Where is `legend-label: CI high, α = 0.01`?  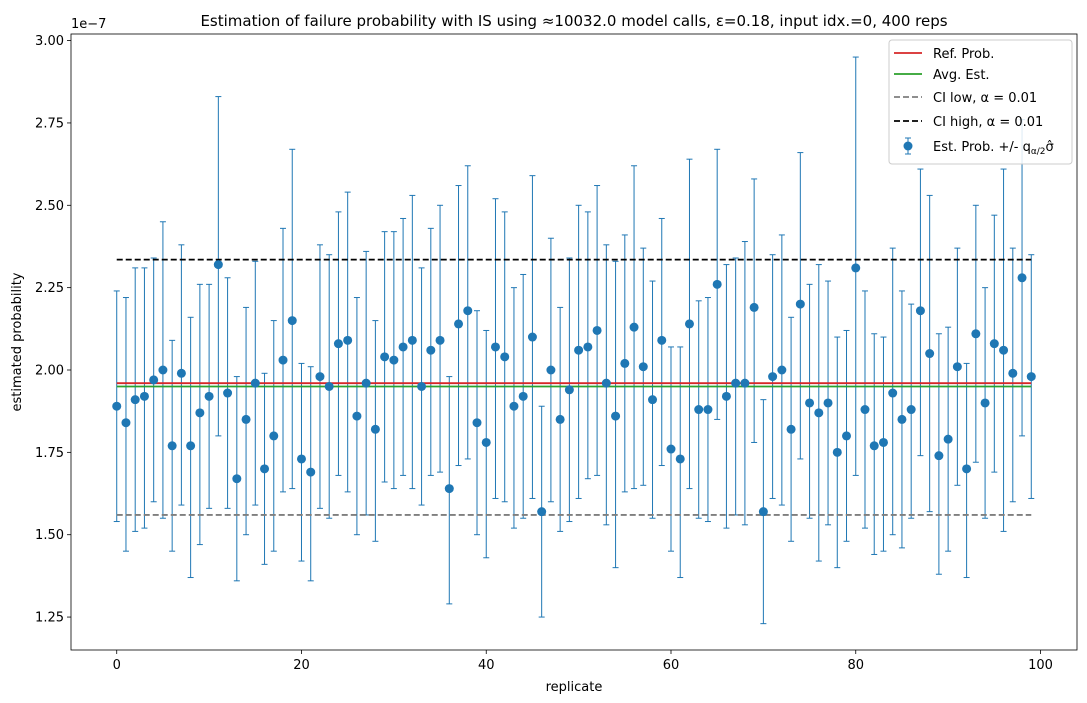 legend-label: CI high, α = 0.01 is located at coordinates (988, 122).